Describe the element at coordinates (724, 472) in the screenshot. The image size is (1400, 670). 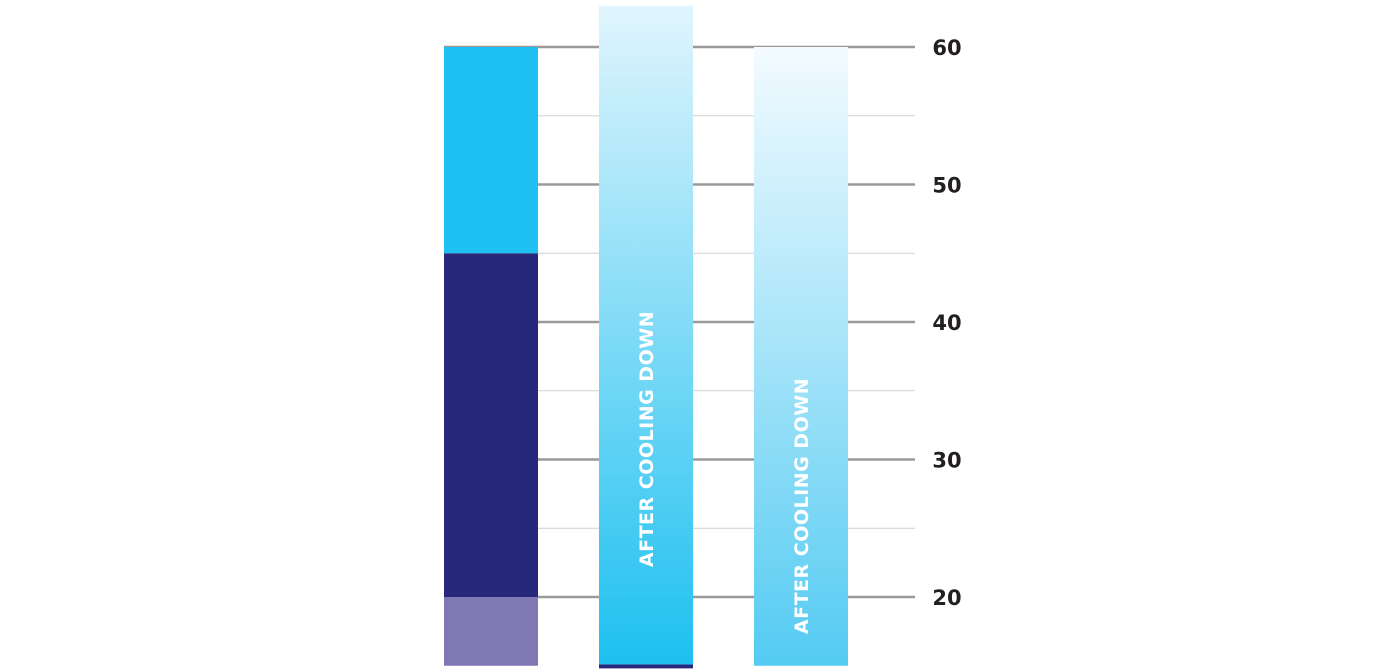
I see `bar-labels: AFTER COOLING DOWN AFTER COOLING DOWN` at that location.